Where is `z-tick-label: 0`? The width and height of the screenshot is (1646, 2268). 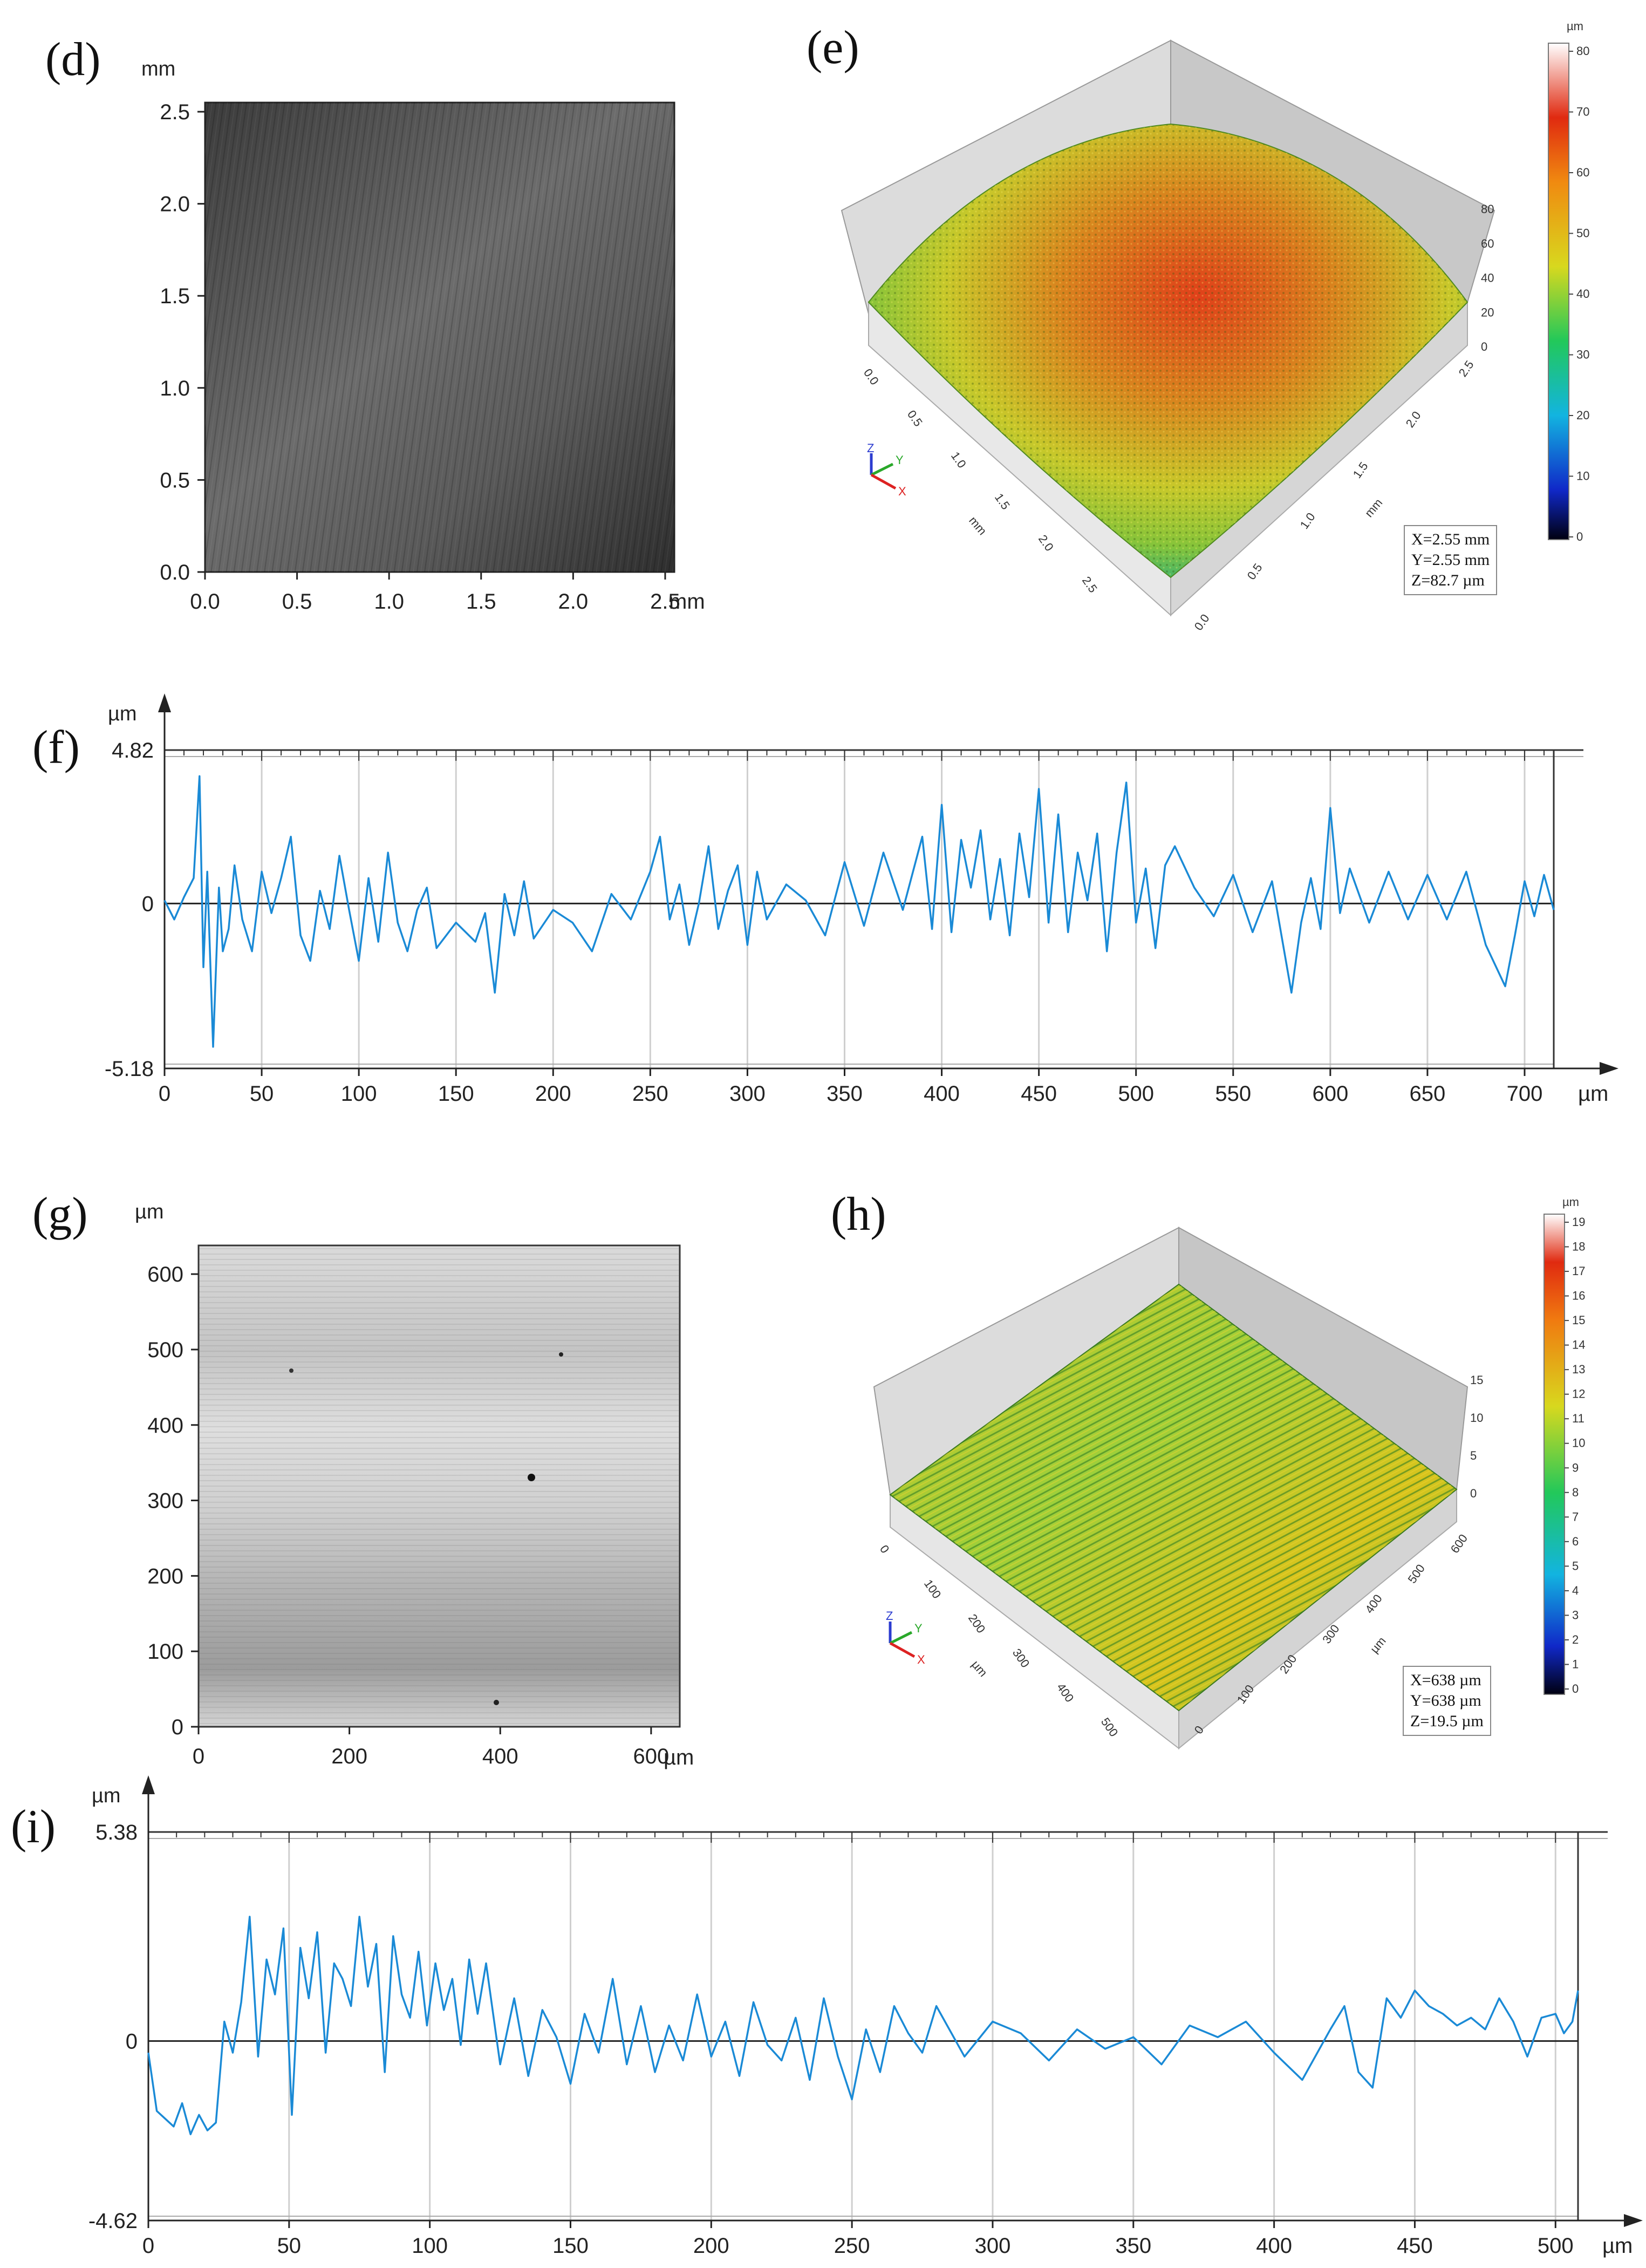
z-tick-label: 0 is located at coordinates (1473, 1493).